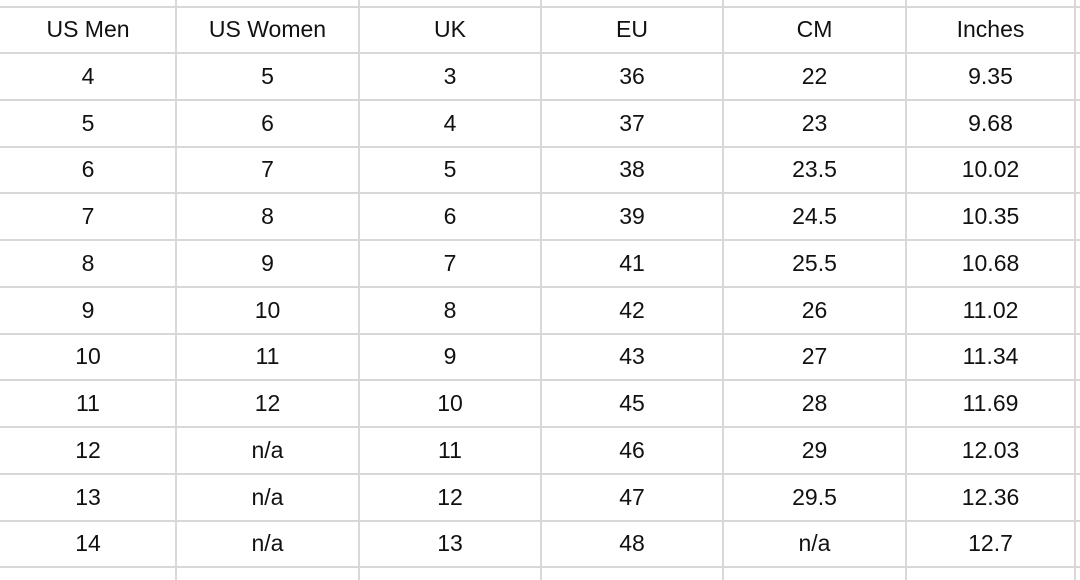 This screenshot has width=1080, height=580. Describe the element at coordinates (450, 75) in the screenshot. I see `table-cell: 3` at that location.